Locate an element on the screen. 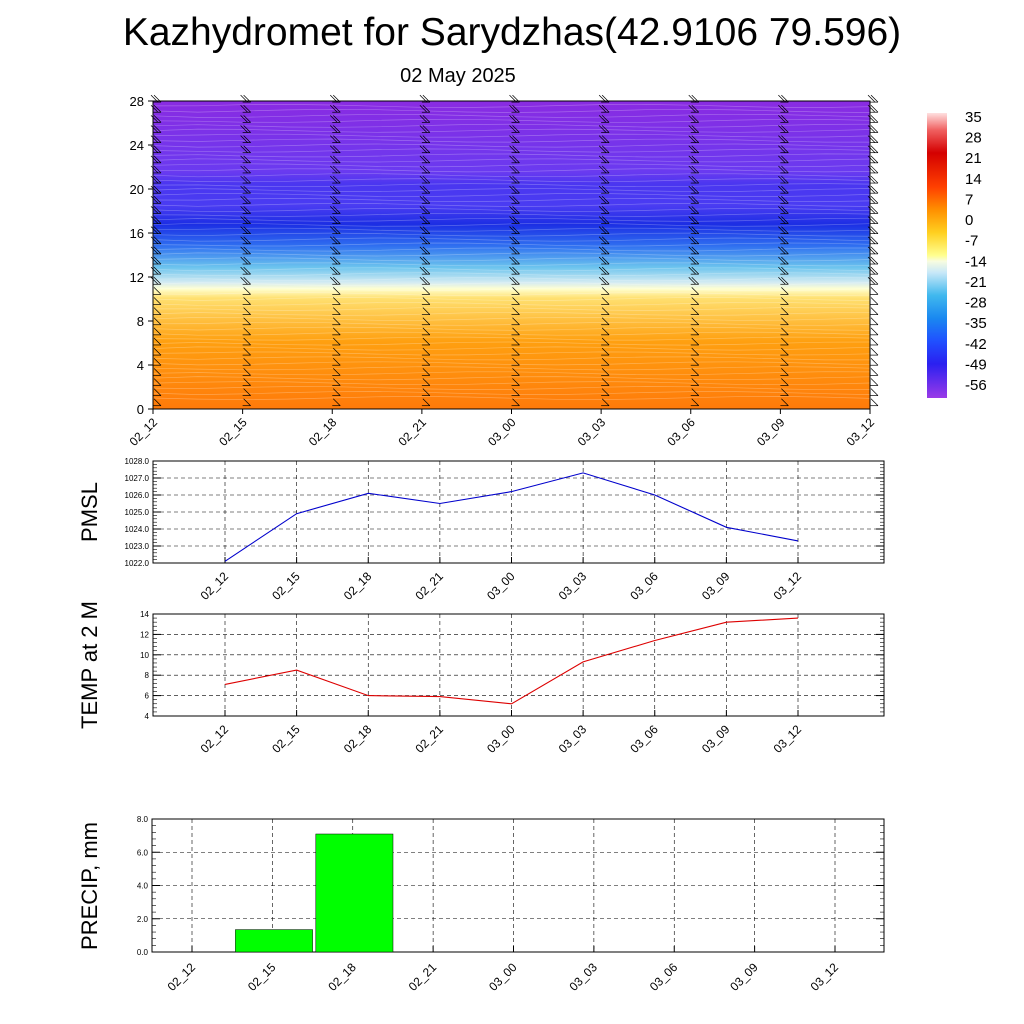  x-tick-label: 03_03 is located at coordinates (573, 739).